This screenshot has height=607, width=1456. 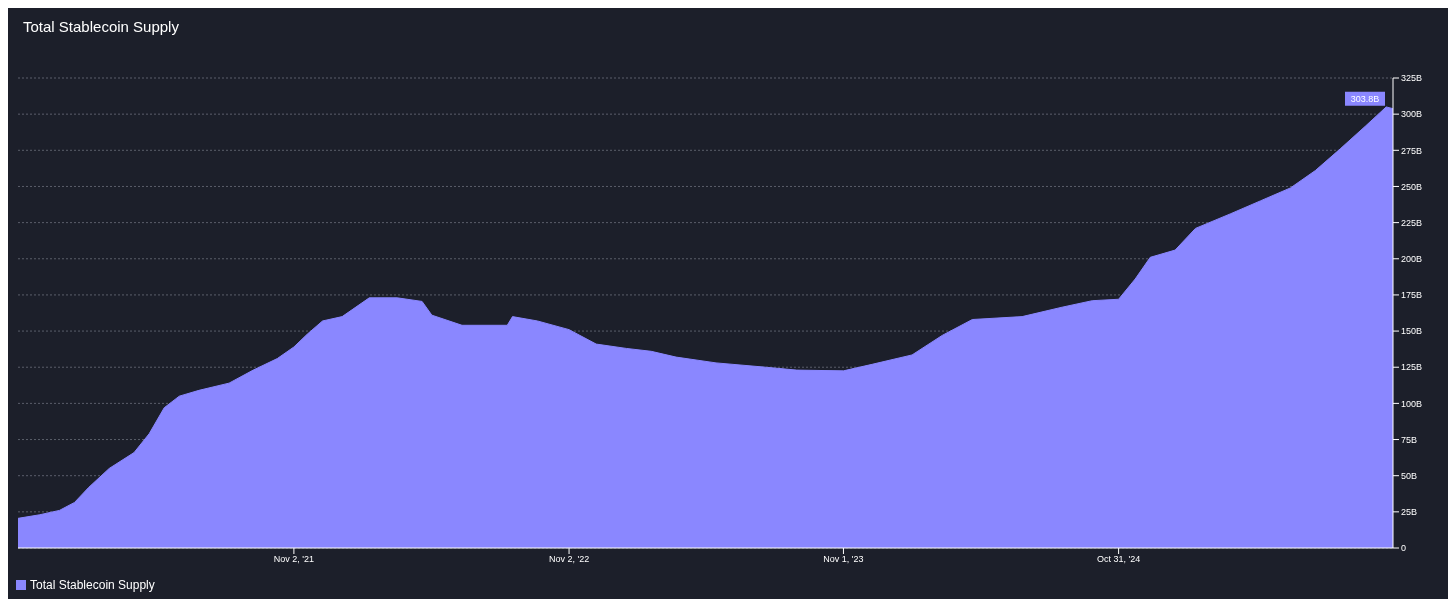 I want to click on y-tick-label: 100B, so click(x=1412, y=403).